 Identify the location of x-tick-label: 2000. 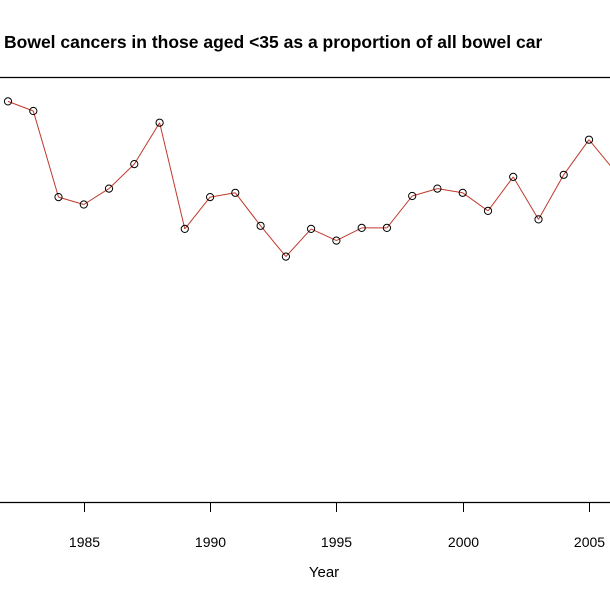
(463, 542).